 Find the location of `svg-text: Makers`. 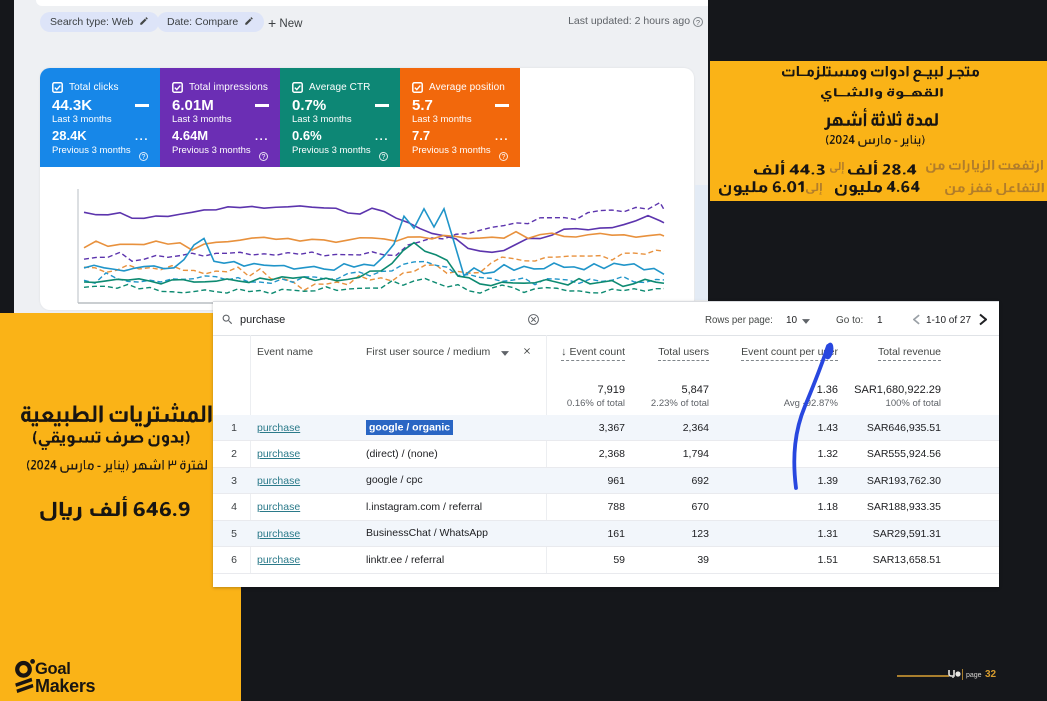

svg-text: Makers is located at coordinates (65, 685).